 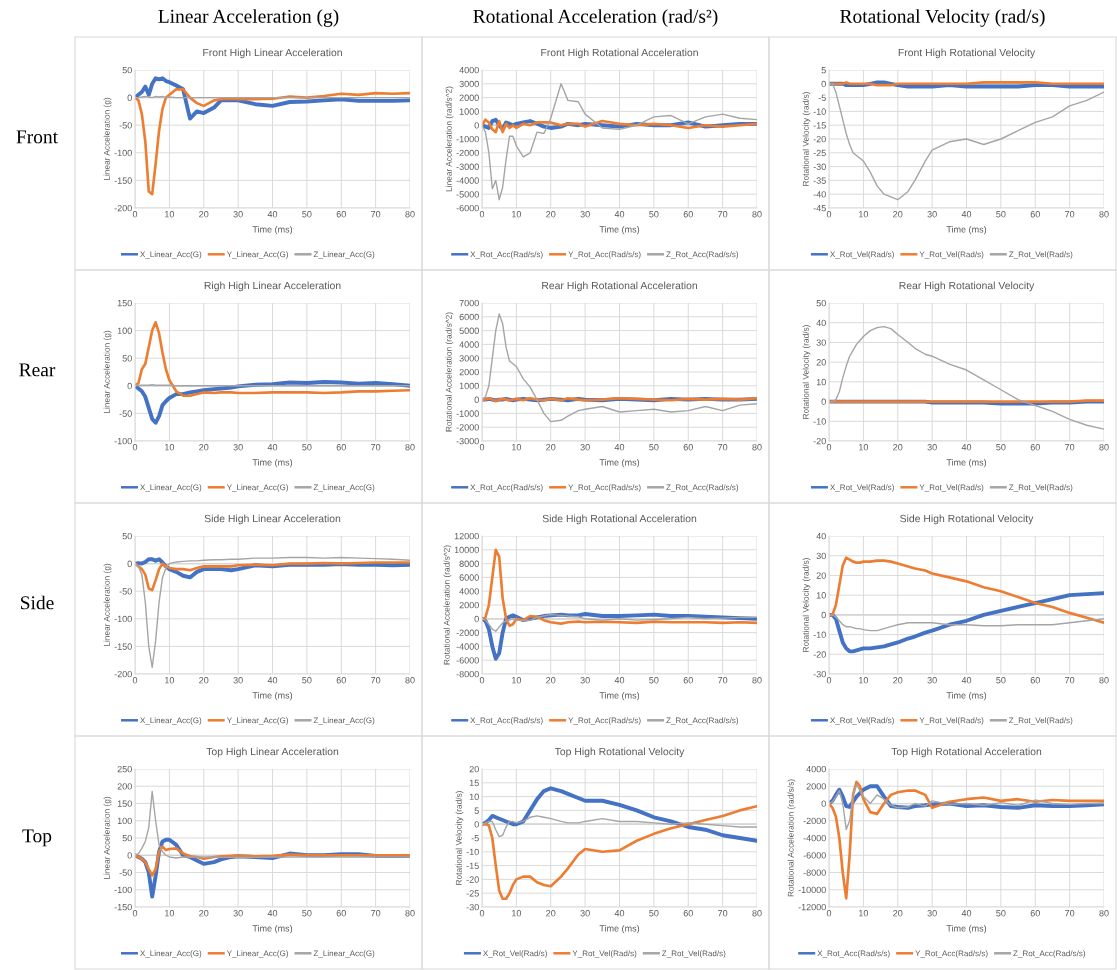 I want to click on y-tick-label: 10000, so click(x=466, y=550).